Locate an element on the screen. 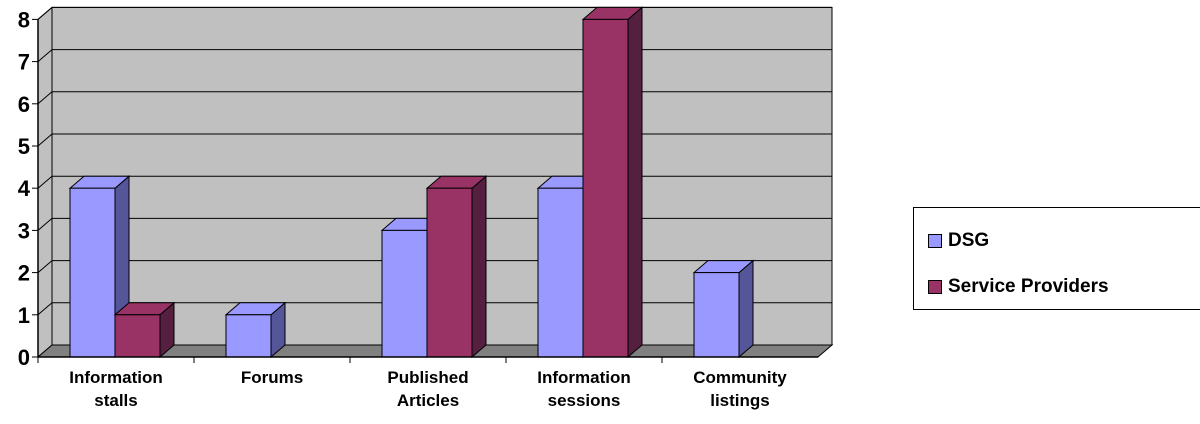  legend: DSG Service Providers is located at coordinates (1056, 258).